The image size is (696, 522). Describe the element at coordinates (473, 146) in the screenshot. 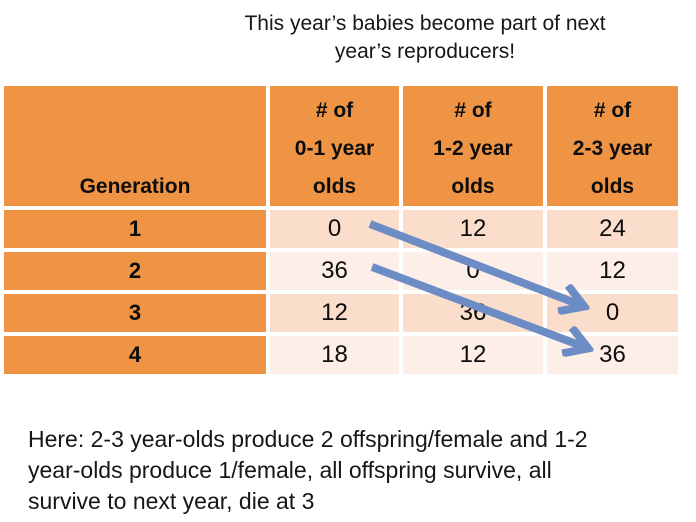

I see `column-header-1-2-year-olds: # of 1-2 year olds` at that location.